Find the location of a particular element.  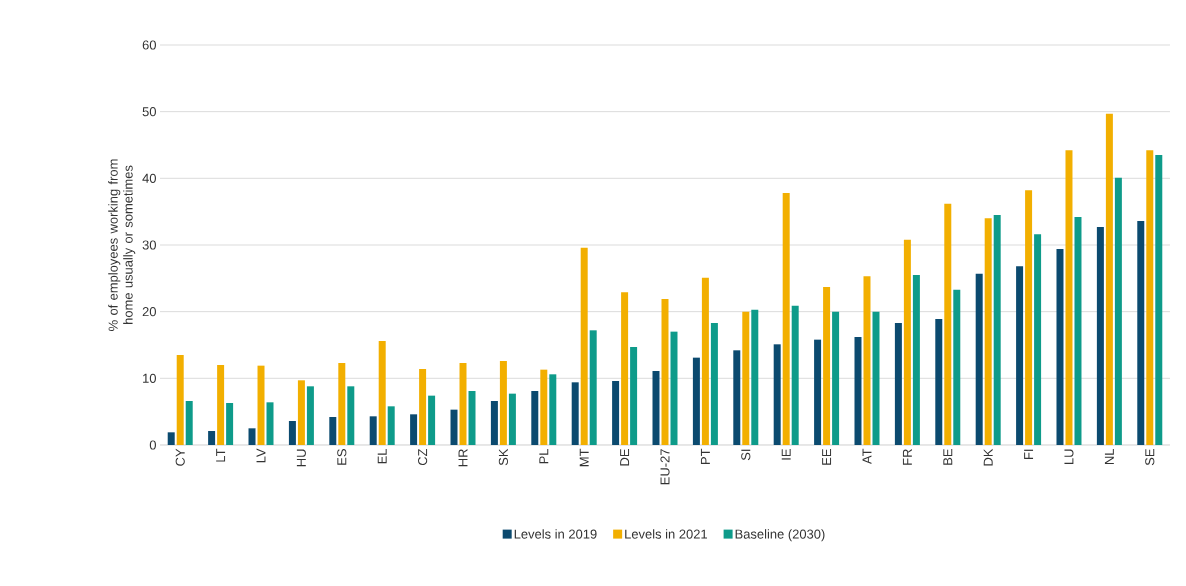

x-tick-label: EE is located at coordinates (827, 457).